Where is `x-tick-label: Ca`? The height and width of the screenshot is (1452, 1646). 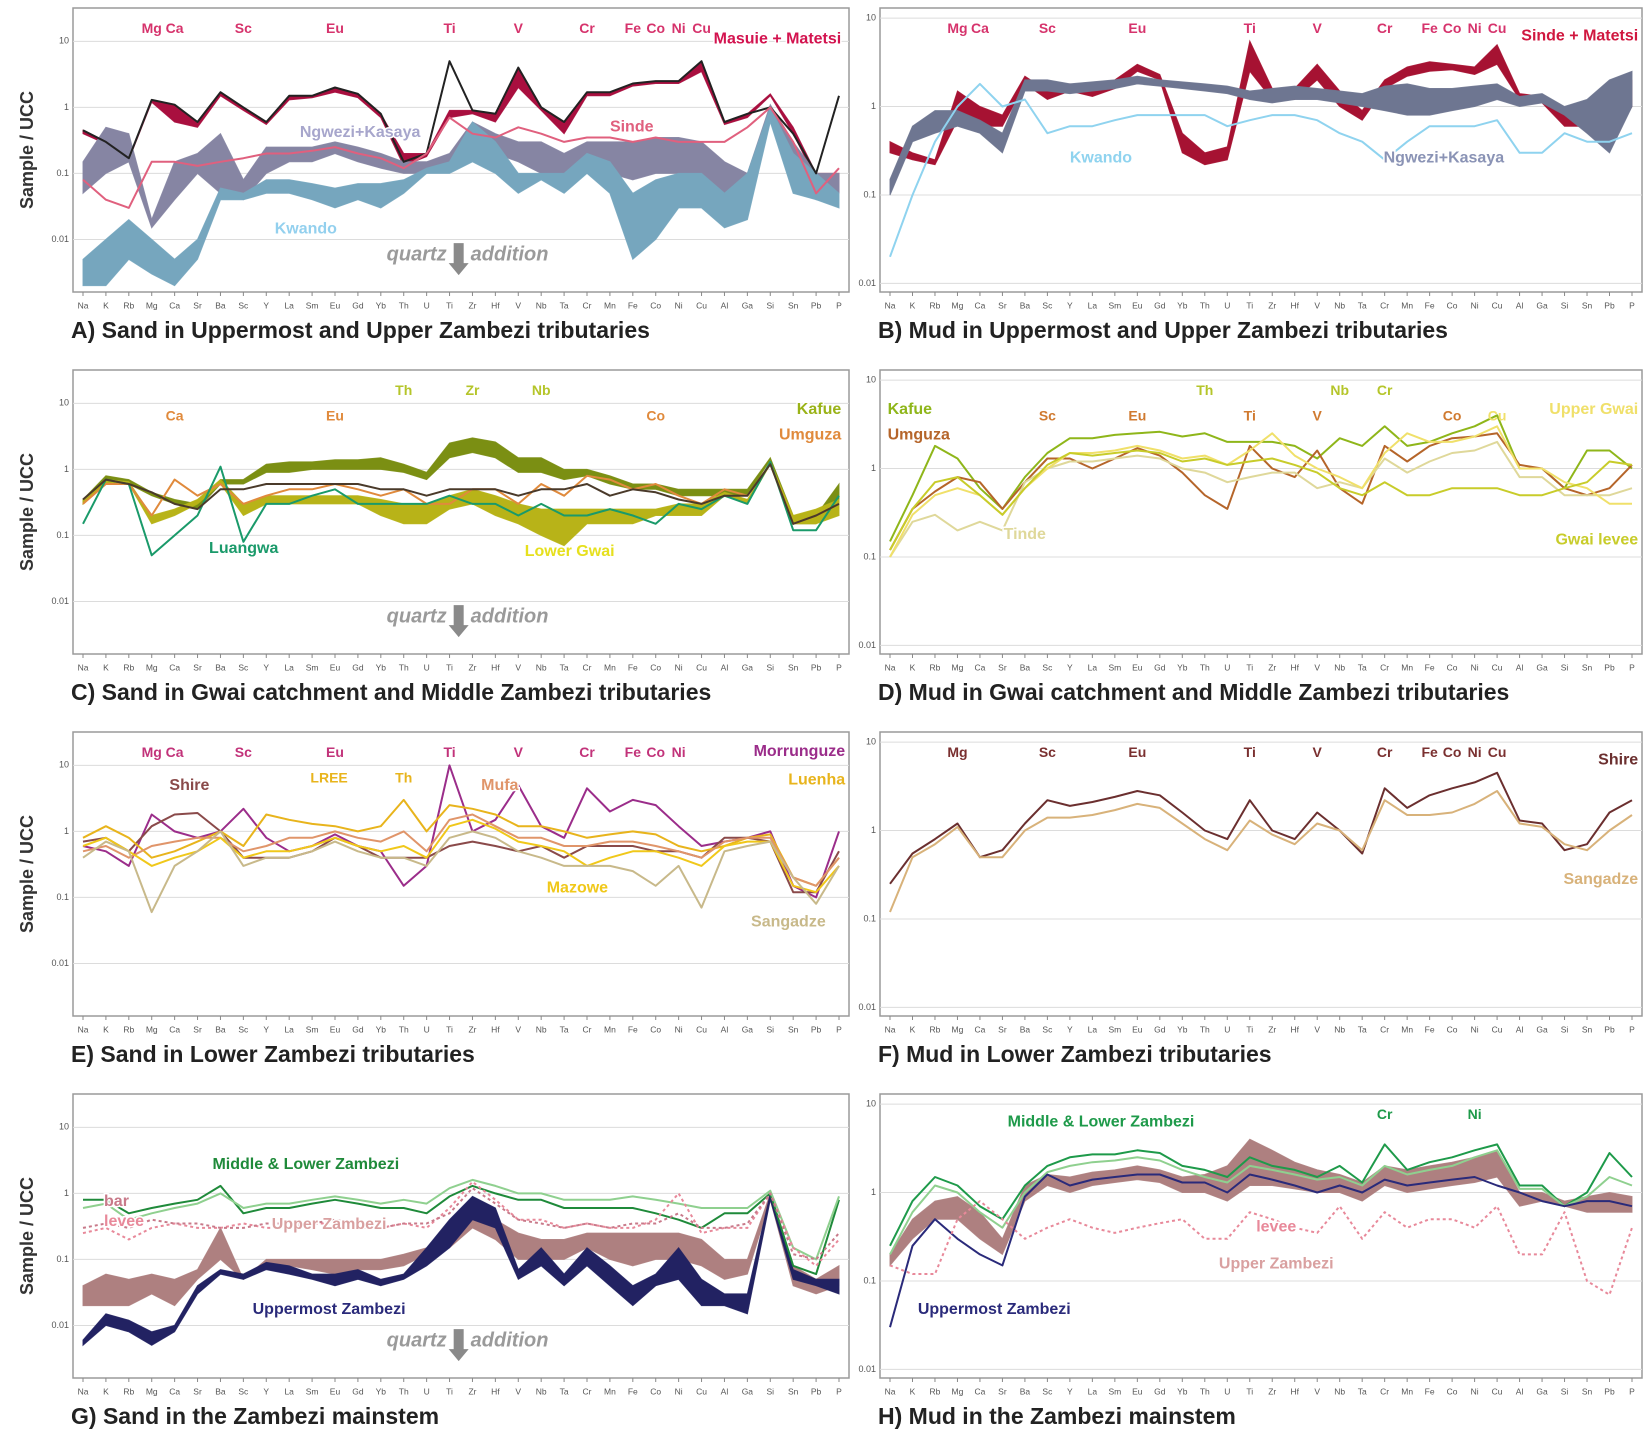 x-tick-label: Ca is located at coordinates (980, 1029).